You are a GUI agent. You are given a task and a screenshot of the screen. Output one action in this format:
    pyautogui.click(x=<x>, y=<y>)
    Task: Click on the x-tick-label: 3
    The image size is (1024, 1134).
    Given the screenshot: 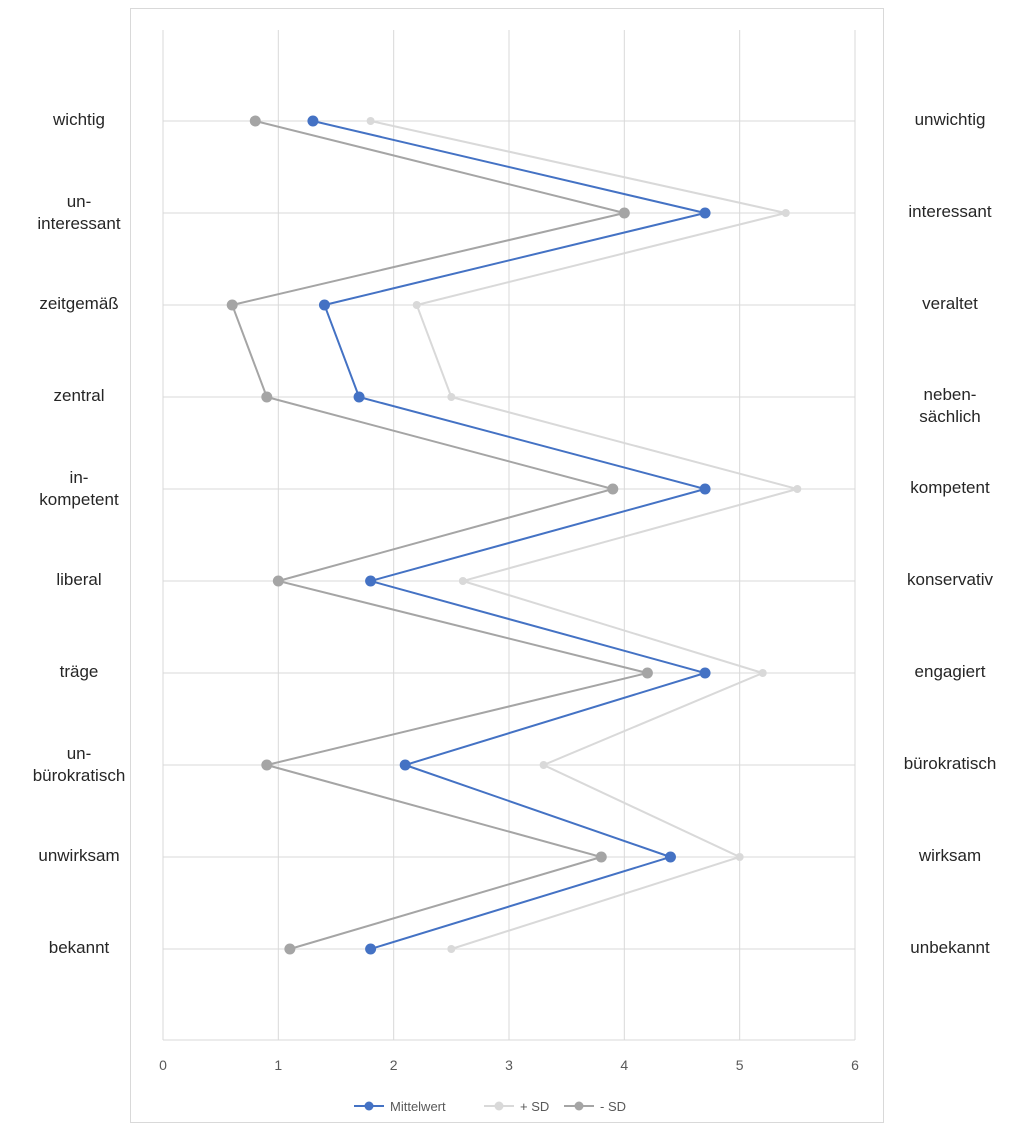 What is the action you would take?
    pyautogui.click(x=509, y=1065)
    